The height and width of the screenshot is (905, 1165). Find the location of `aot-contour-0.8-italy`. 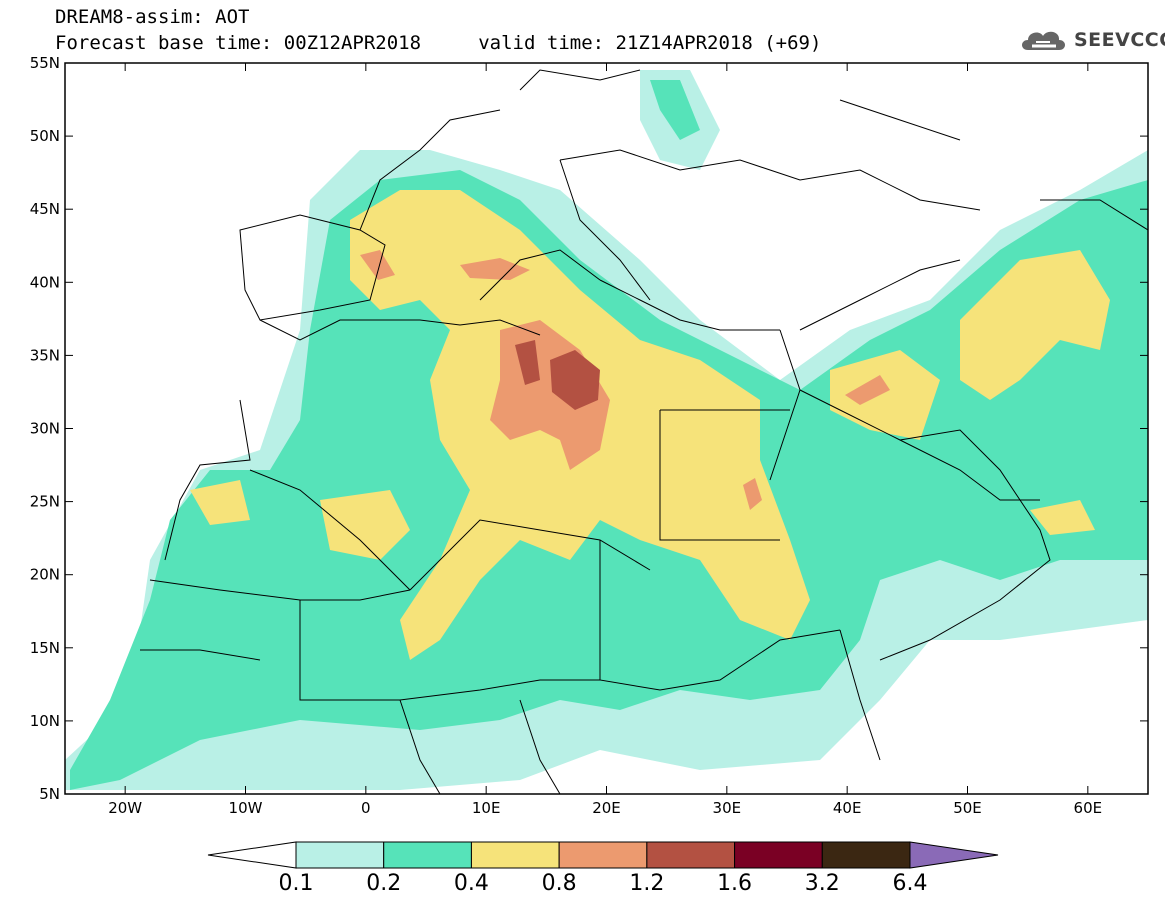

aot-contour-0.8-italy is located at coordinates (495, 269).